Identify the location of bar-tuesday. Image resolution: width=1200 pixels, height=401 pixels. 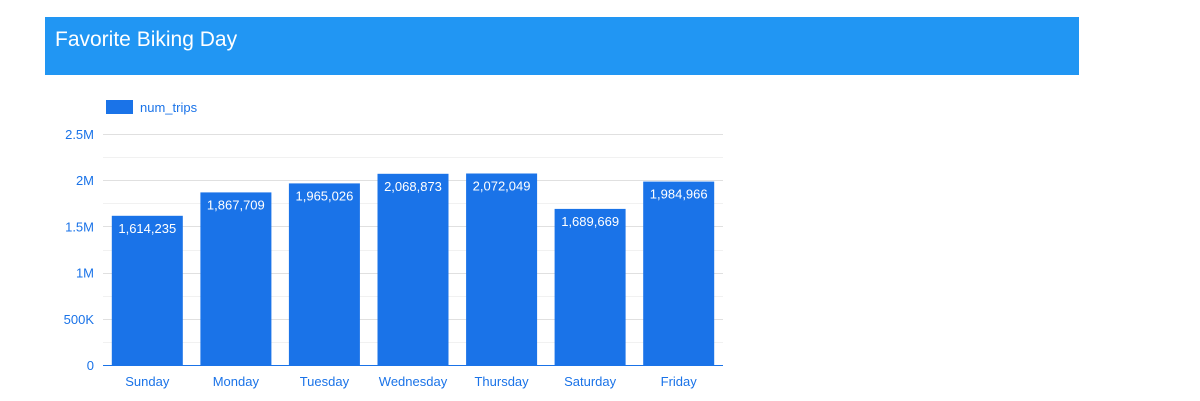
(324, 274).